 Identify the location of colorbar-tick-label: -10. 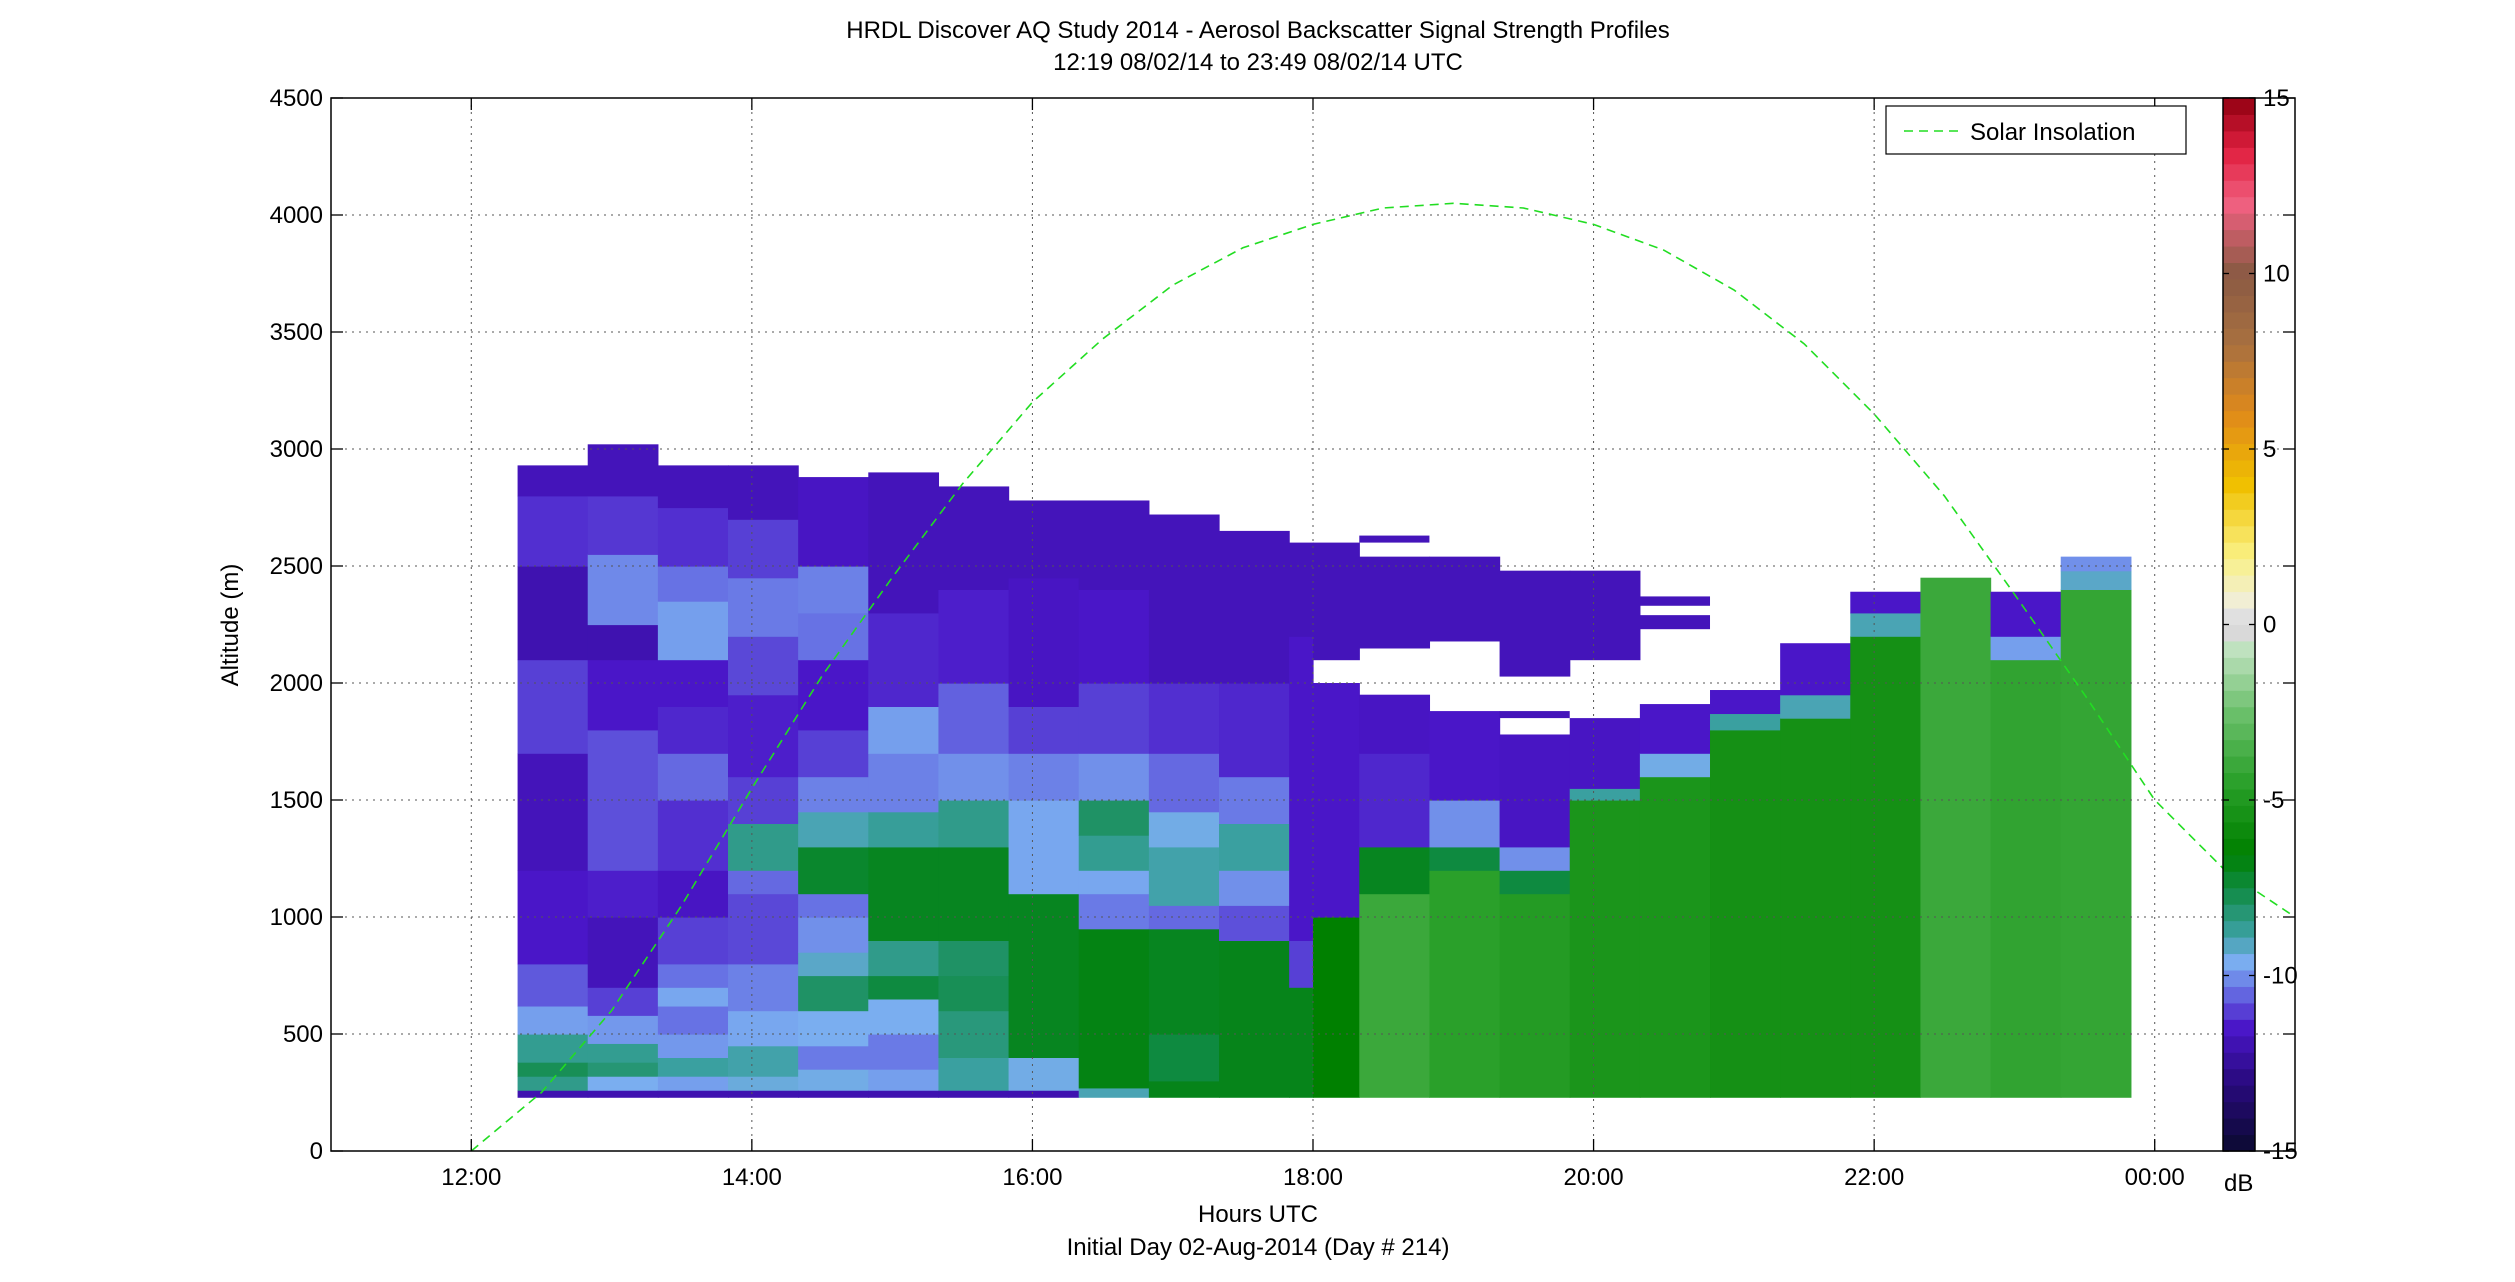
(2280, 976).